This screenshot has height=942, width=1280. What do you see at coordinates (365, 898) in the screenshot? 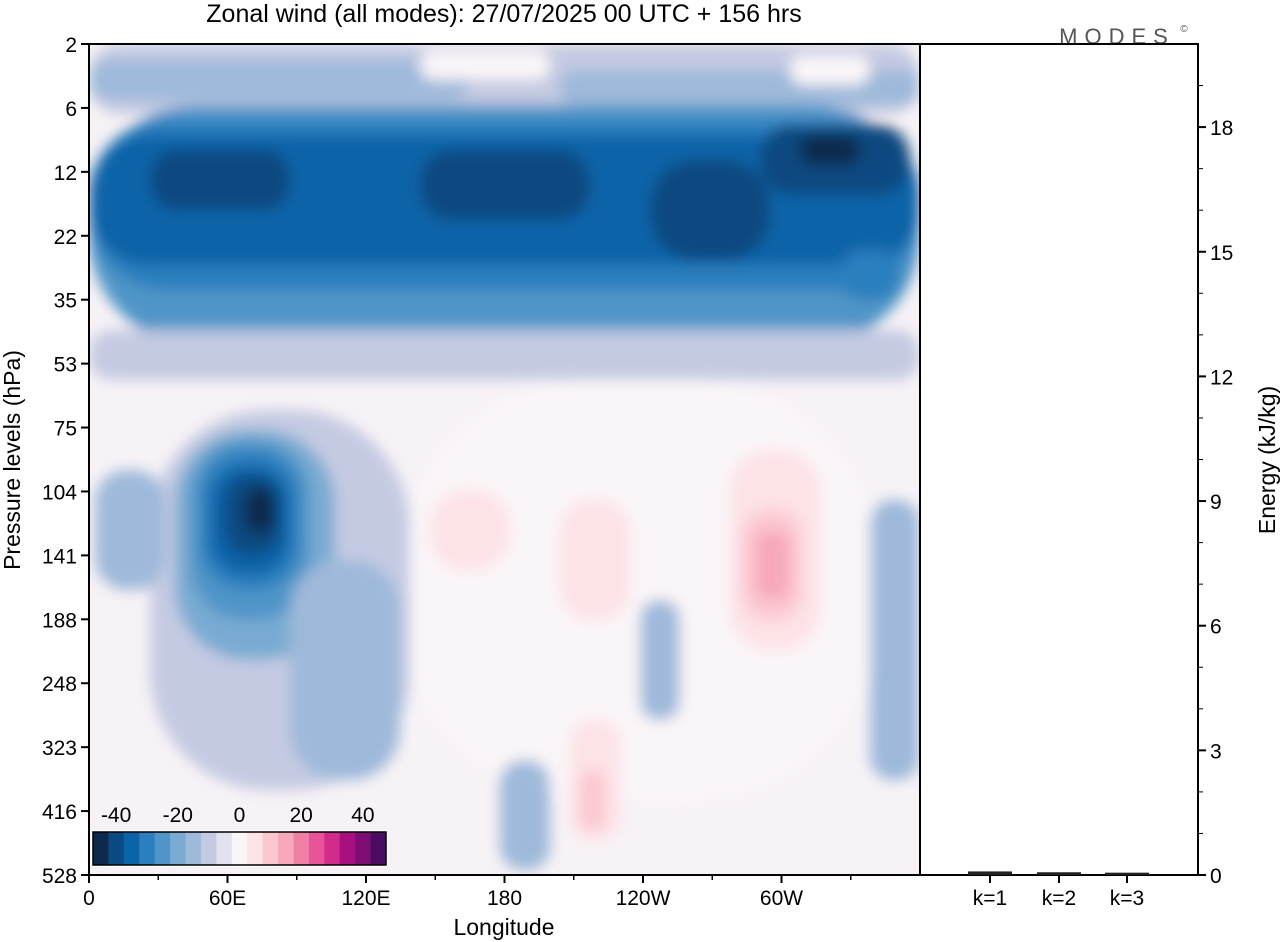
I see `x-tick-label: 120E` at bounding box center [365, 898].